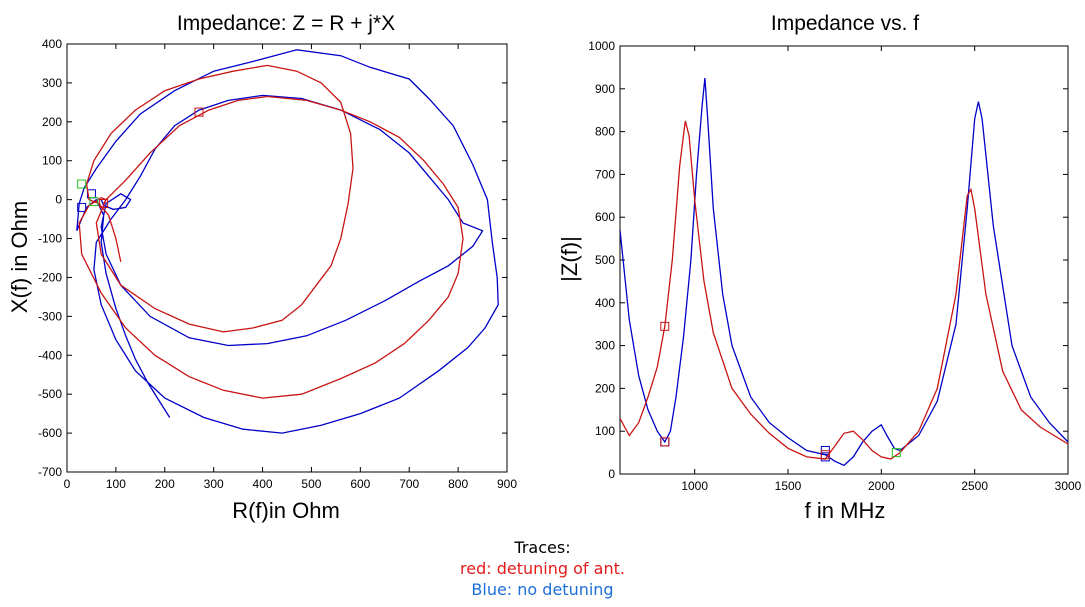 This screenshot has width=1085, height=607. Describe the element at coordinates (50, 355) in the screenshot. I see `y-tick-label: -400` at that location.